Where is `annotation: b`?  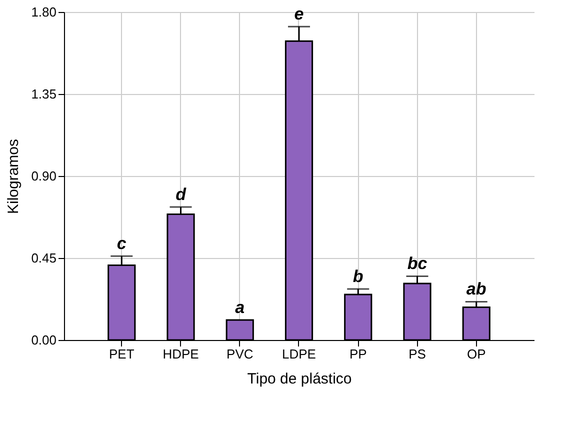
annotation: b is located at coordinates (358, 276).